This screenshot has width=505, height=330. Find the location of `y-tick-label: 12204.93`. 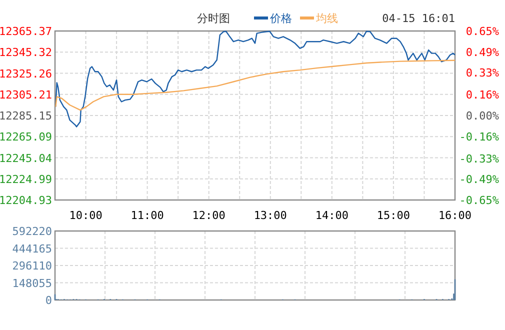

y-tick-label: 12204.93 is located at coordinates (26, 200).